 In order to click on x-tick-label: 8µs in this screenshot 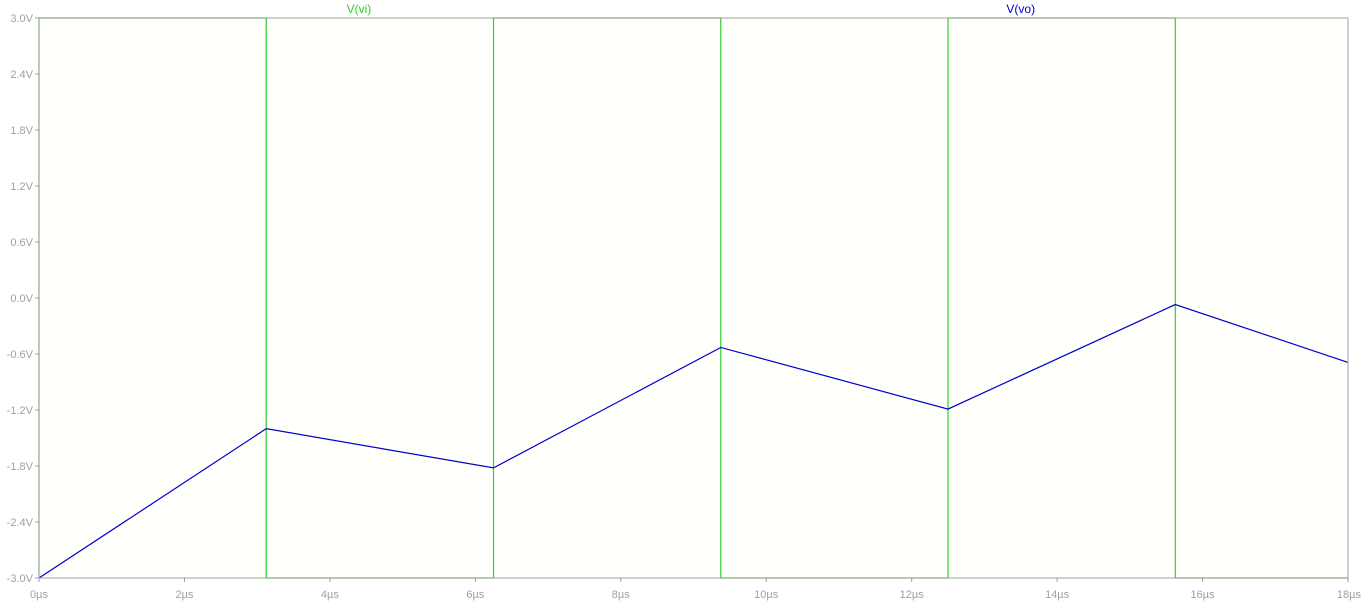, I will do `click(621, 595)`.